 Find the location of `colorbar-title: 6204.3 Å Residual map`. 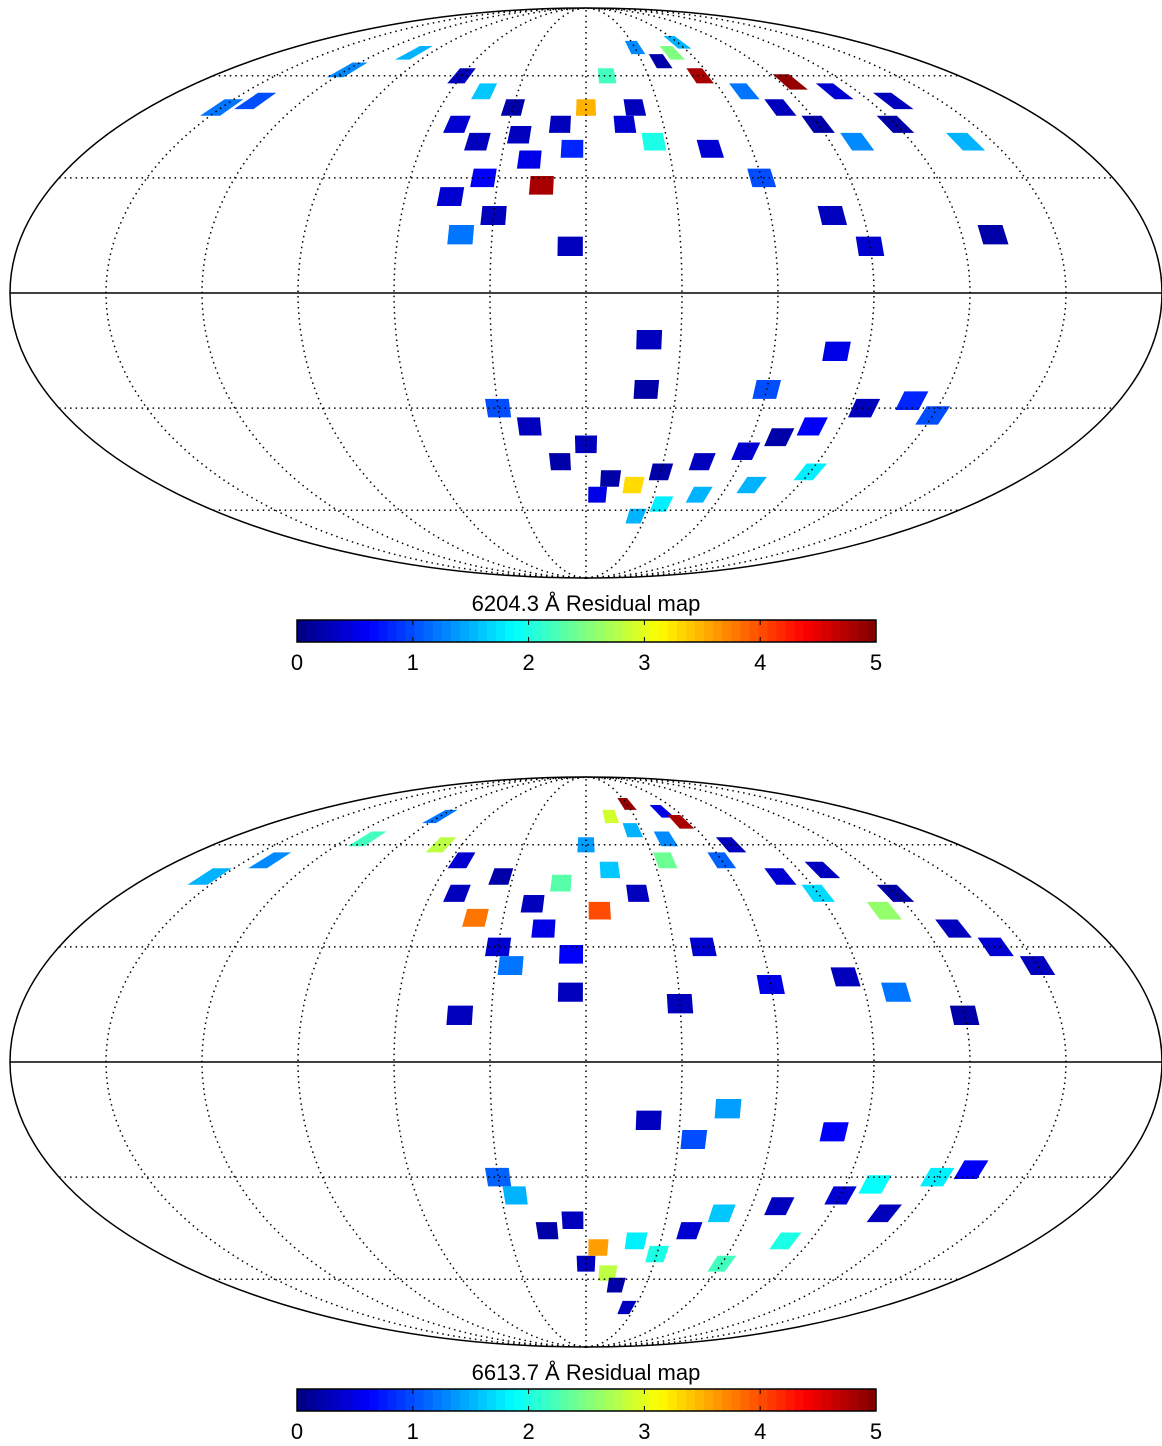

colorbar-title: 6204.3 Å Residual map is located at coordinates (586, 603).